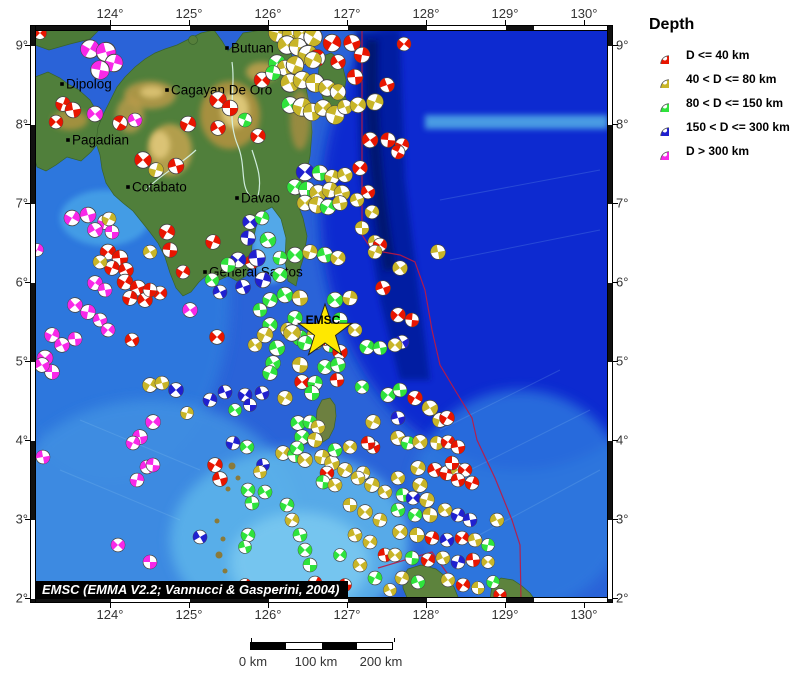 The image size is (810, 676). Describe the element at coordinates (110, 13) in the screenshot. I see `lon-label-top: 124°` at that location.